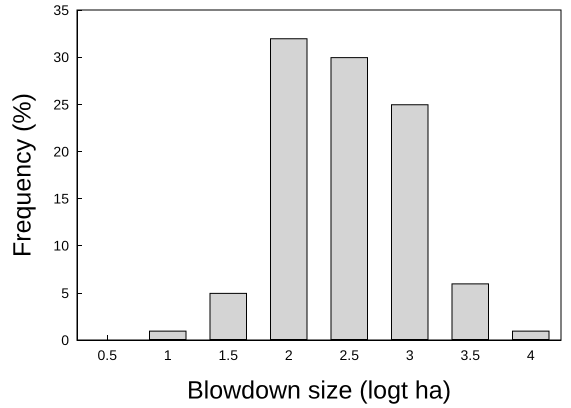  What do you see at coordinates (22, 175) in the screenshot?
I see `y-axis-title: Frequency (%)` at bounding box center [22, 175].